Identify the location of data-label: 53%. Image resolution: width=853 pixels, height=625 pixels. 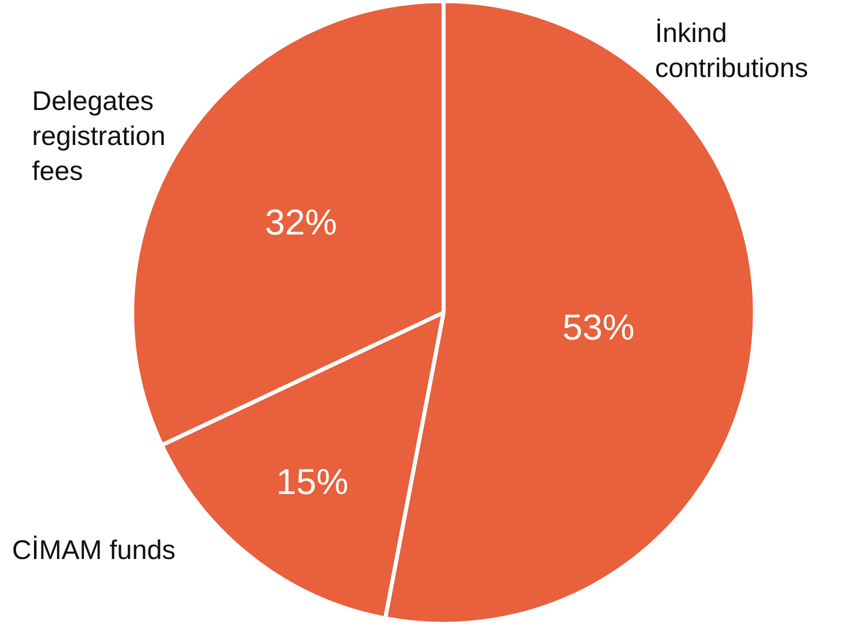
(598, 327).